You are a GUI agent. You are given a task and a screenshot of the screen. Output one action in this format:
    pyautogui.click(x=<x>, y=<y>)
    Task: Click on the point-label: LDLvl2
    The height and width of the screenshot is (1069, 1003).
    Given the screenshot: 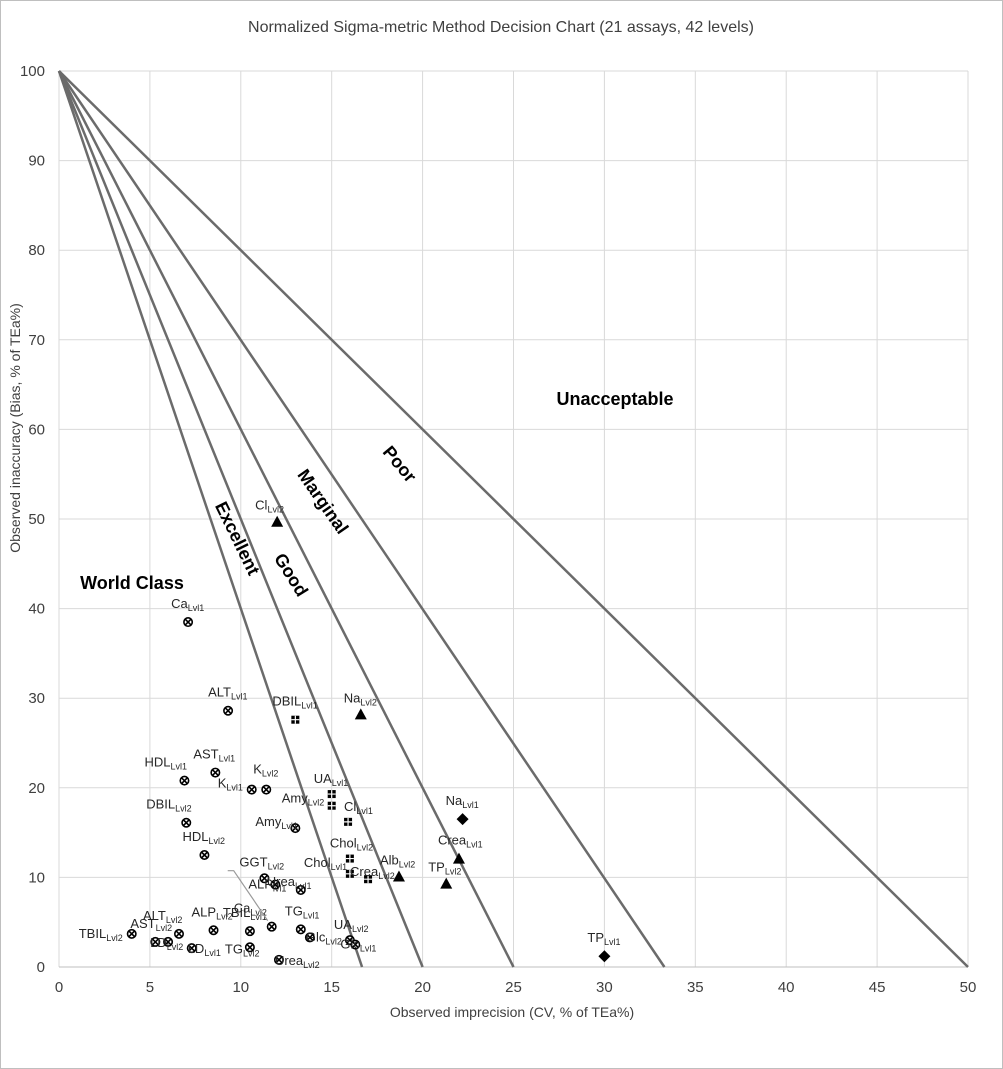 What is the action you would take?
    pyautogui.click(x=166, y=943)
    